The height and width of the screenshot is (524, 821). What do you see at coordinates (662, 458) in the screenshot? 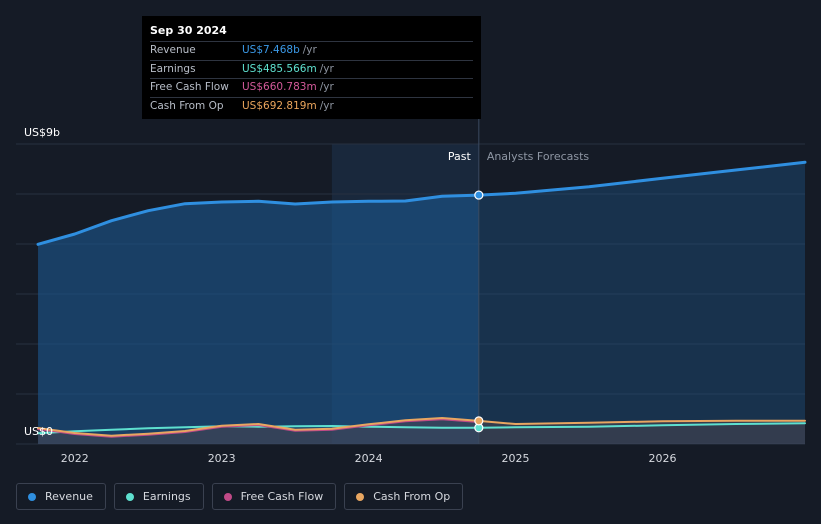
I see `x-tick-label: 2026` at bounding box center [662, 458].